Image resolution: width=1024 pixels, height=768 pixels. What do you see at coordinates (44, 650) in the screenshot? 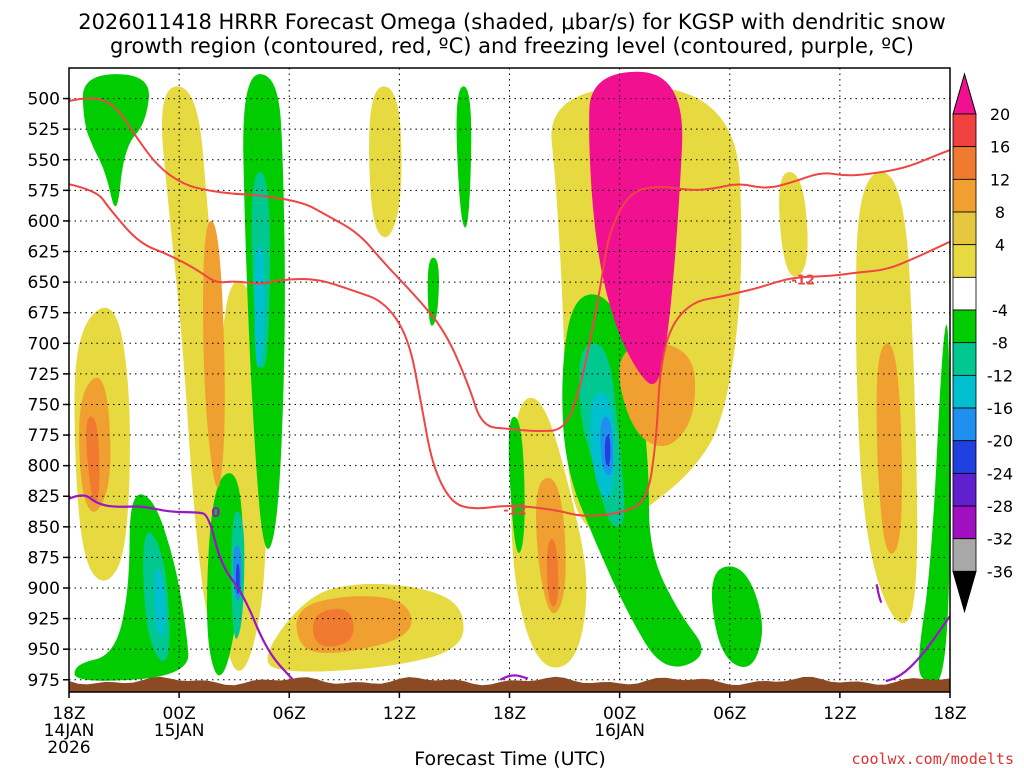
I see `y-tick-label-950: 950` at bounding box center [44, 650].